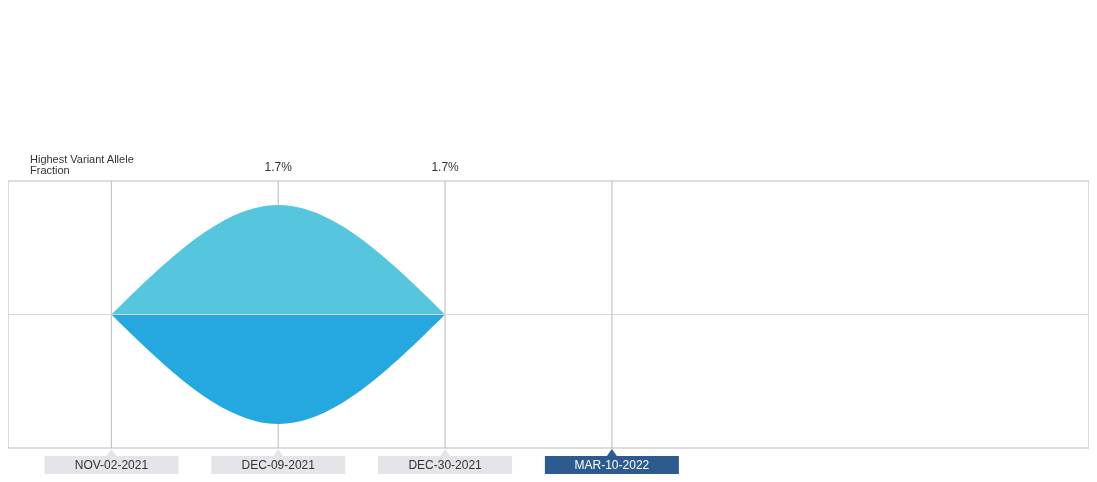 This screenshot has height=482, width=1097. I want to click on x-tick-label: DEC-09-2021, so click(278, 465).